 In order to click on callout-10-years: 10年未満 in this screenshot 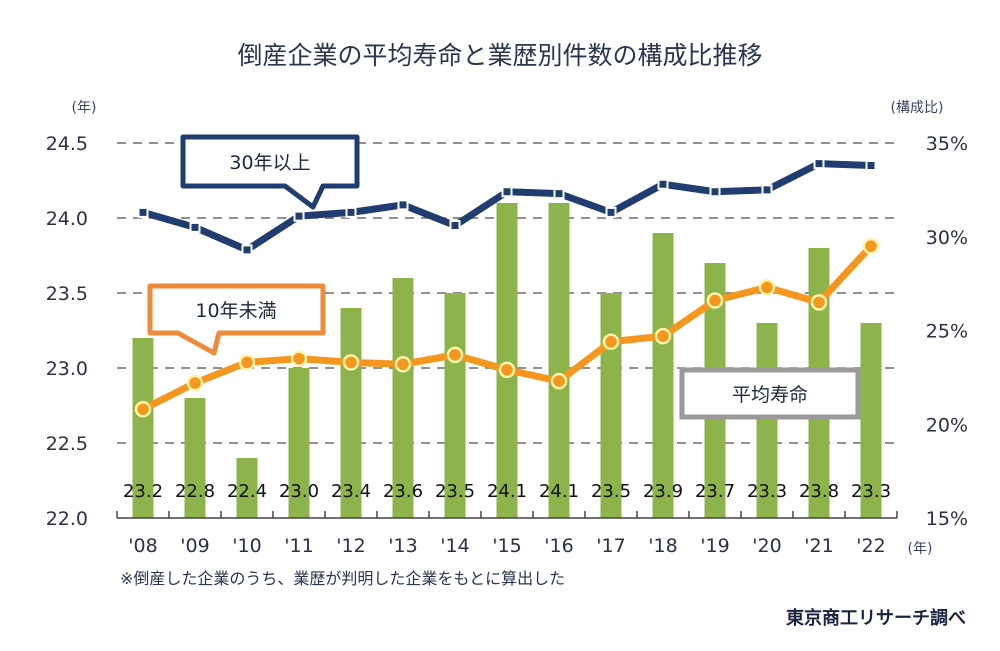, I will do `click(236, 319)`.